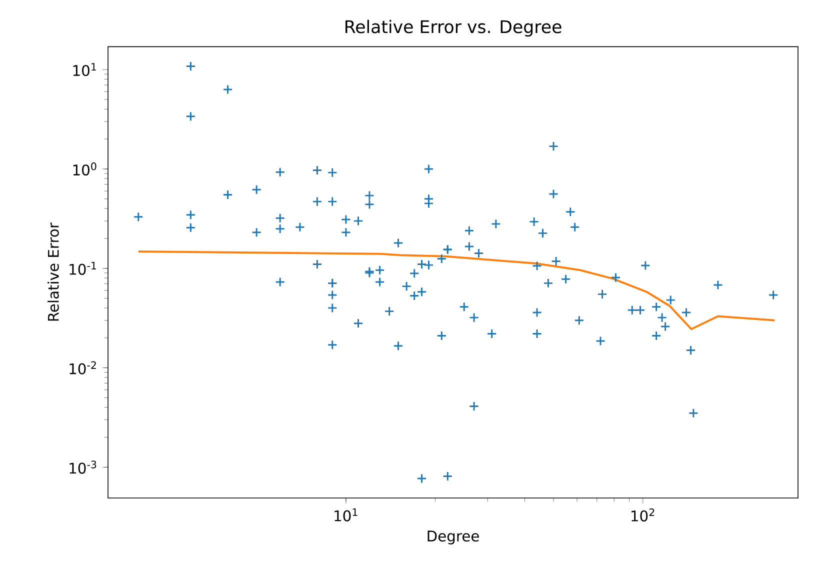  What do you see at coordinates (83, 268) in the screenshot?
I see `y-tick-label: 10$^{-1}$` at bounding box center [83, 268].